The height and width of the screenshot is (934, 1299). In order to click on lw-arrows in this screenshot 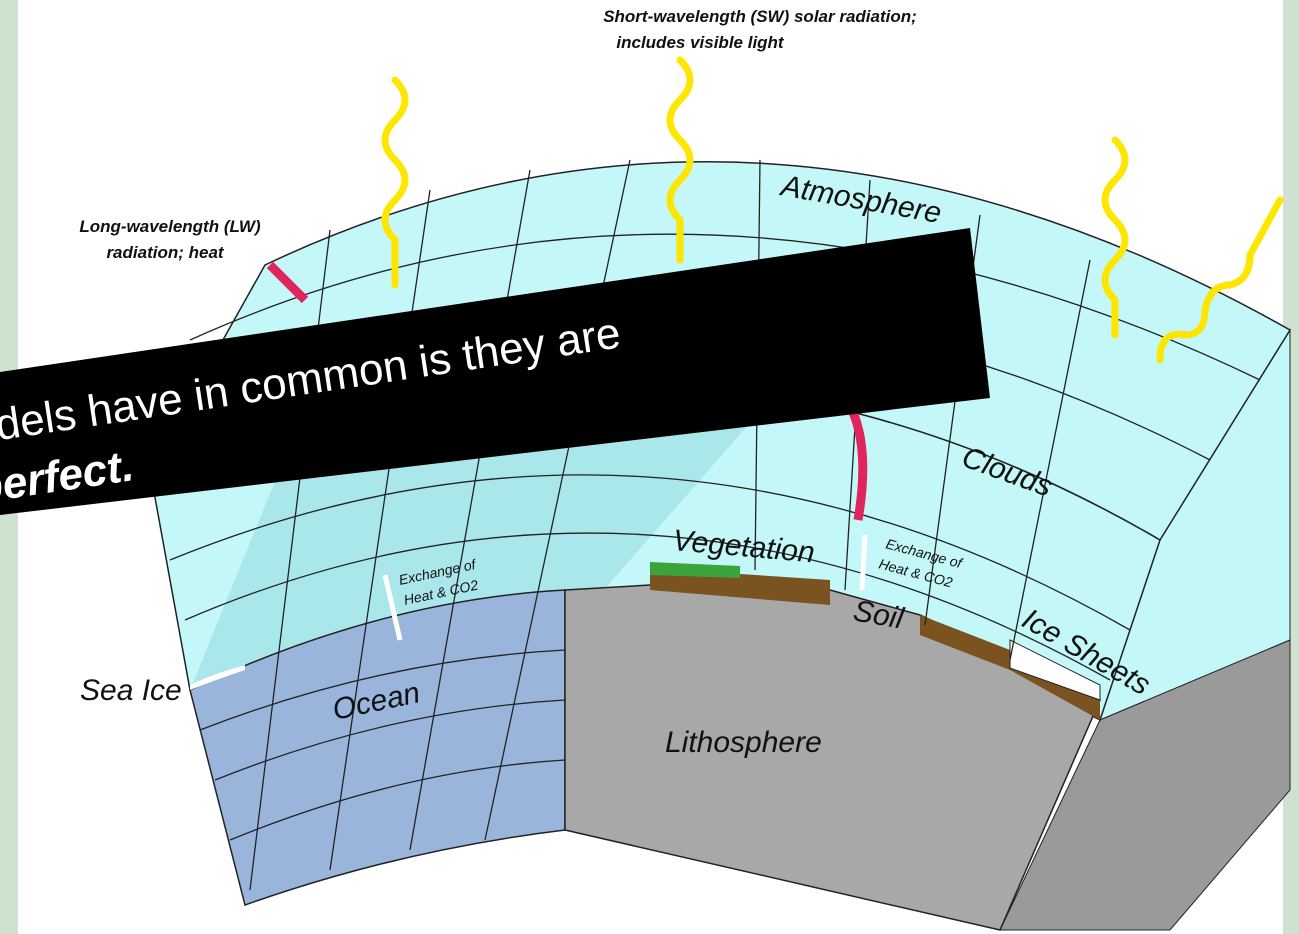, I will do `click(567, 391)`.